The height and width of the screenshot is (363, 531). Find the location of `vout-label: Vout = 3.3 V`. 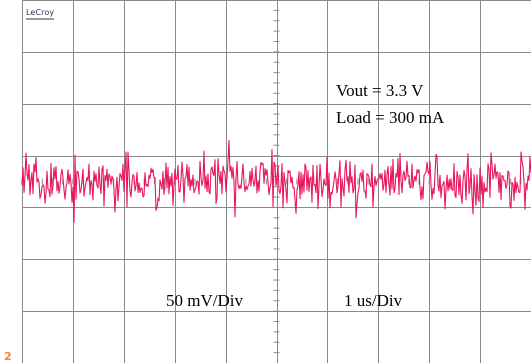

vout-label: Vout = 3.3 V is located at coordinates (380, 90).